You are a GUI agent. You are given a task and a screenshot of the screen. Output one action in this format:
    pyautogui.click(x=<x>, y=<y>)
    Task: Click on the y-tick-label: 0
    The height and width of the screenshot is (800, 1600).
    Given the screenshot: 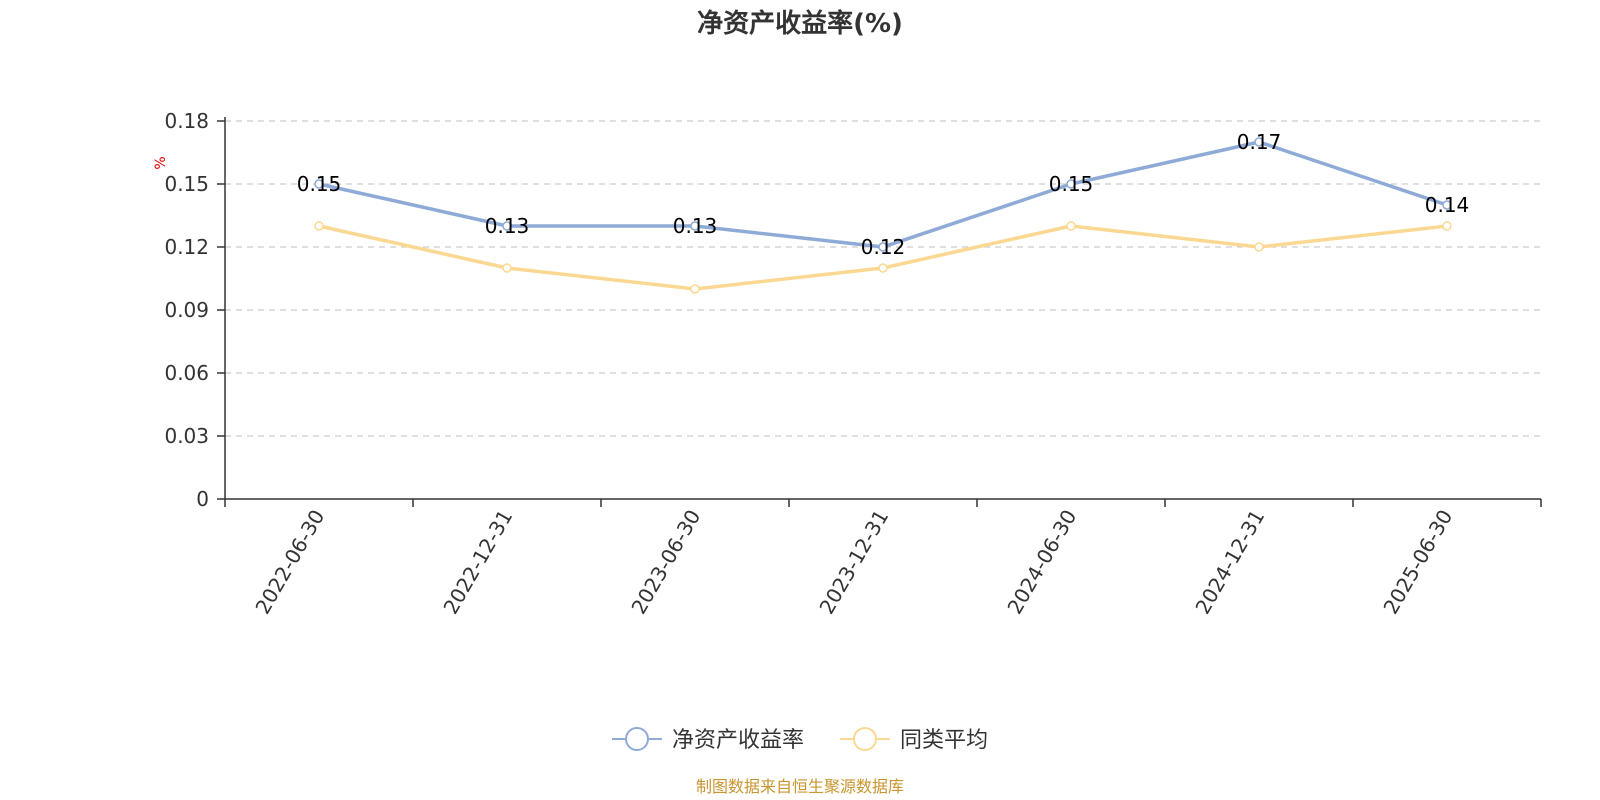 What is the action you would take?
    pyautogui.click(x=202, y=499)
    